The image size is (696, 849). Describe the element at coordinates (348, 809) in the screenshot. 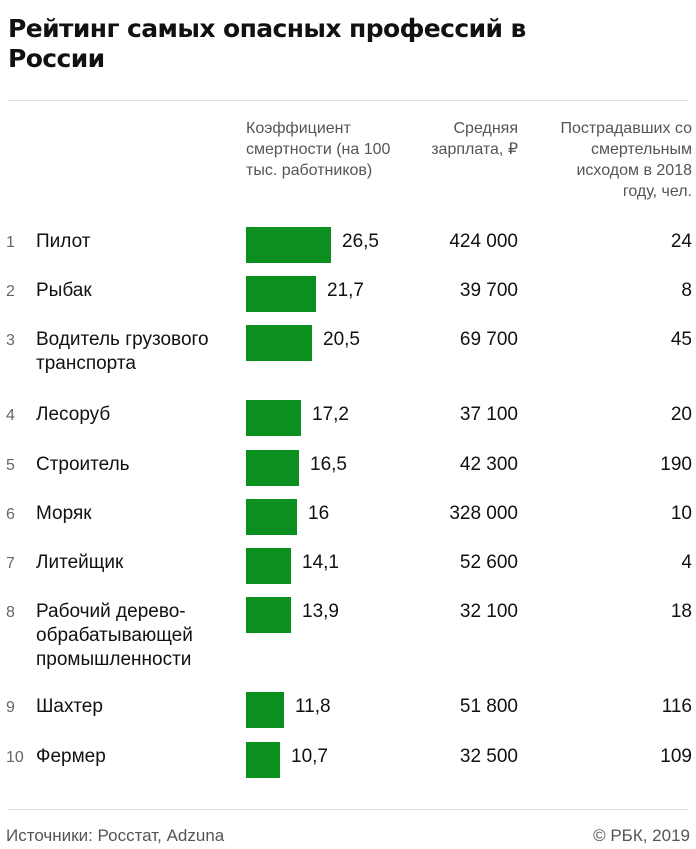

I see `bottom-divider` at that location.